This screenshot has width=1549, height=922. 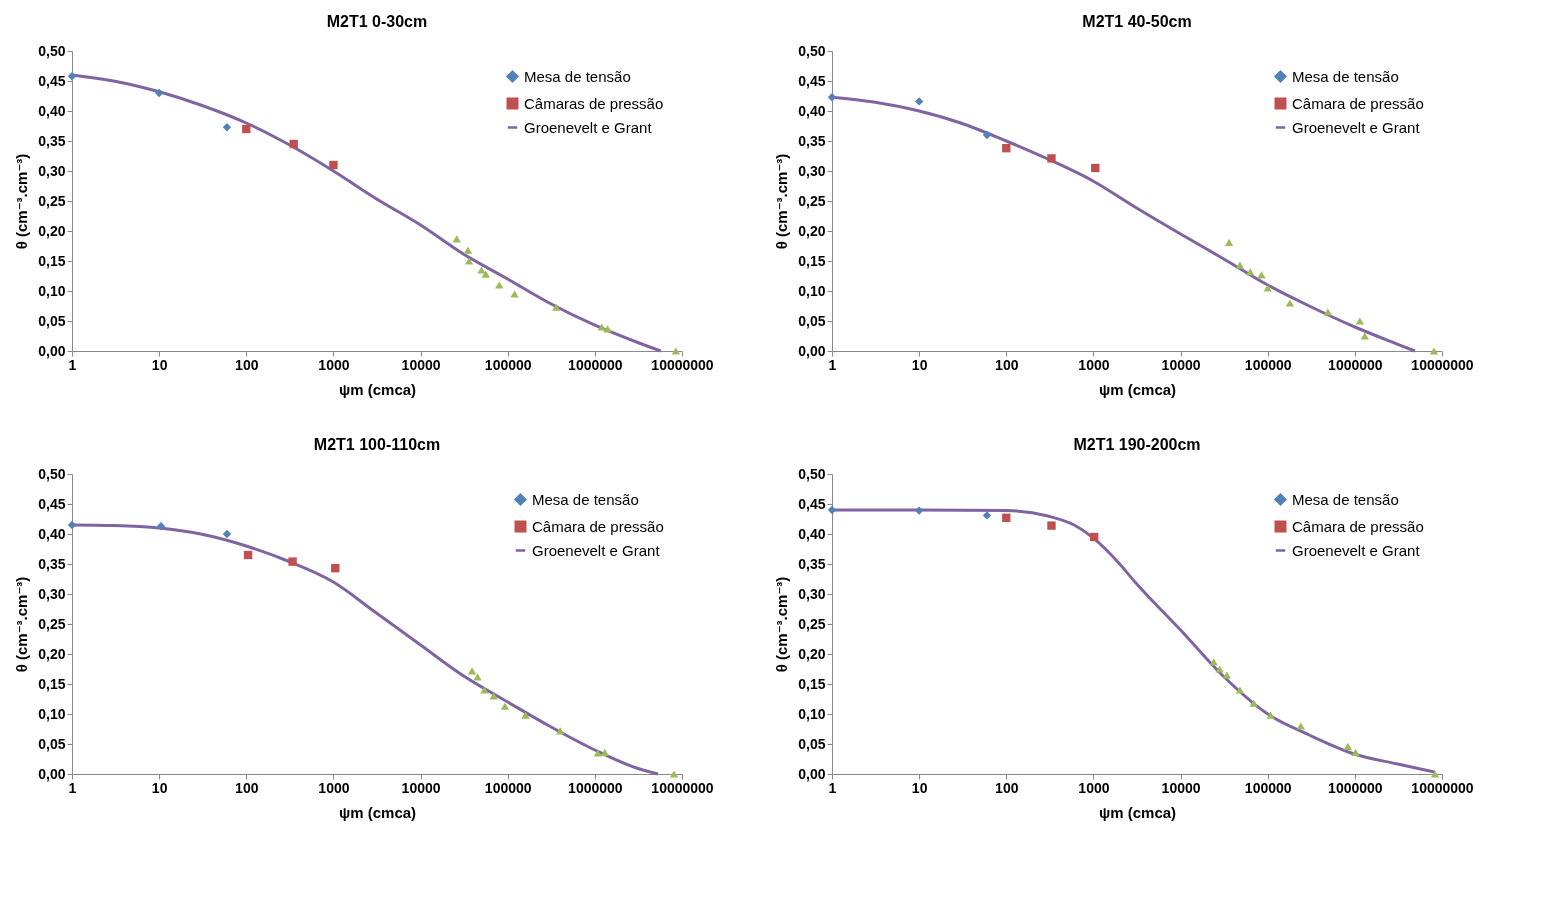 I want to click on chart-title: M2T1 0-30cm, so click(x=377, y=21).